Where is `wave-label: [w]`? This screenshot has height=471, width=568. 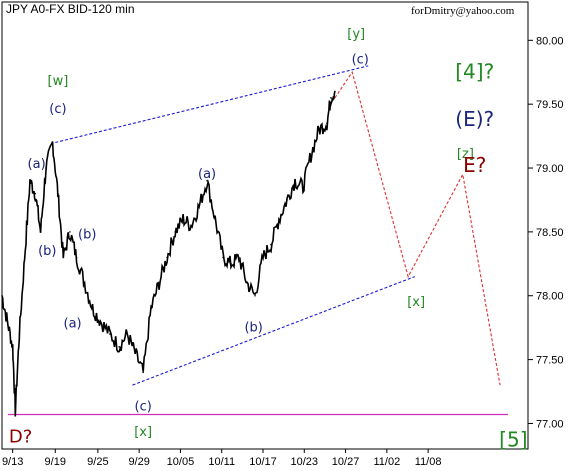
wave-label: [w] is located at coordinates (58, 81).